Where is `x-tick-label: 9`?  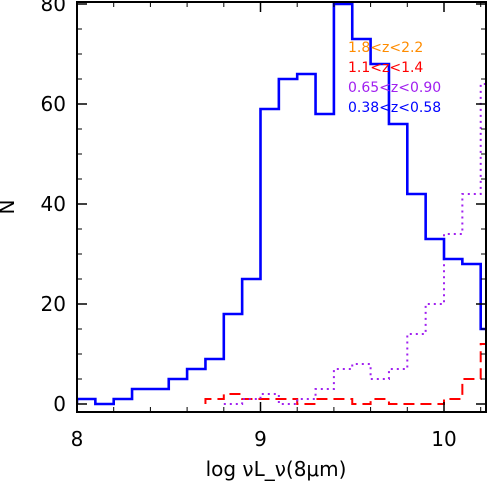
x-tick-label: 9 is located at coordinates (260, 439).